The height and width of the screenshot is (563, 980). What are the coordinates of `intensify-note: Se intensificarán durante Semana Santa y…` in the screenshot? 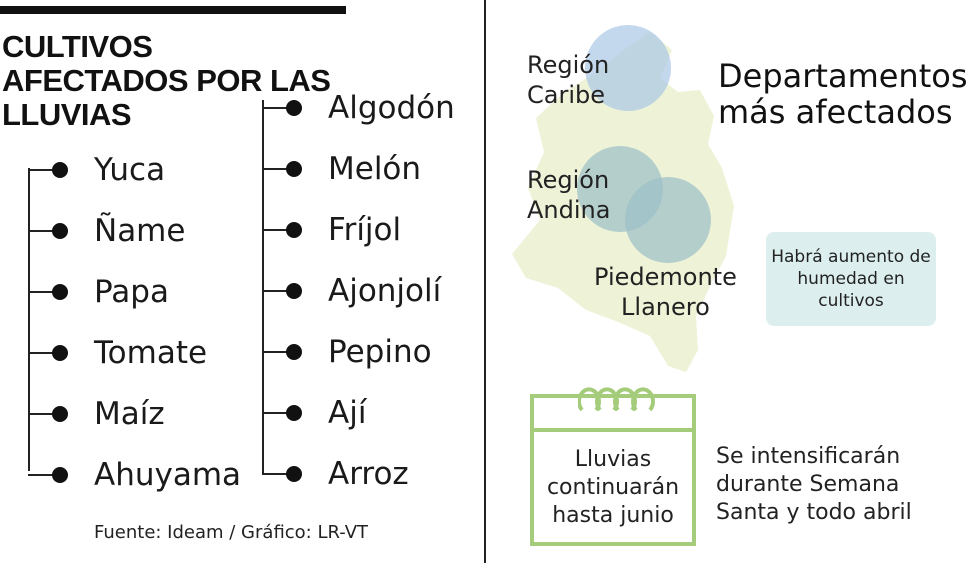 It's located at (814, 484).